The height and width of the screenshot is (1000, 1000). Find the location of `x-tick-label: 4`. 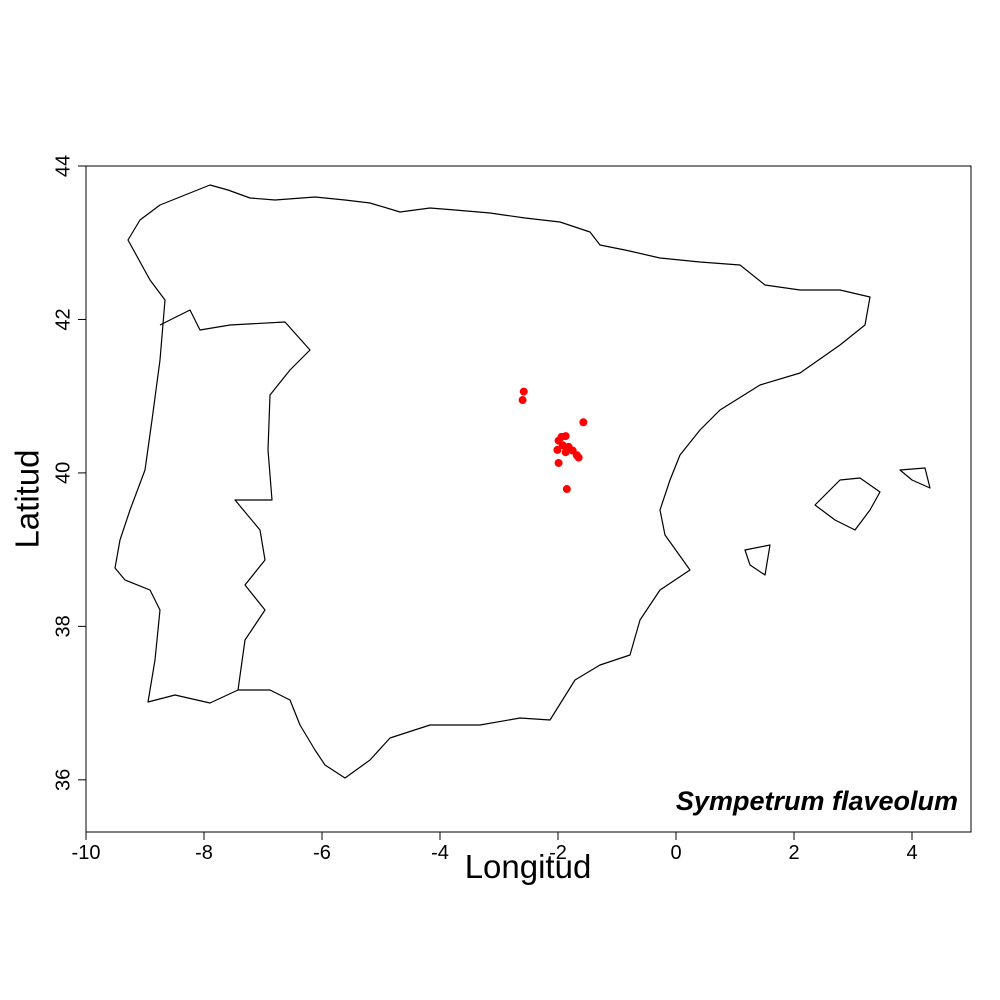

x-tick-label: 4 is located at coordinates (911, 853).